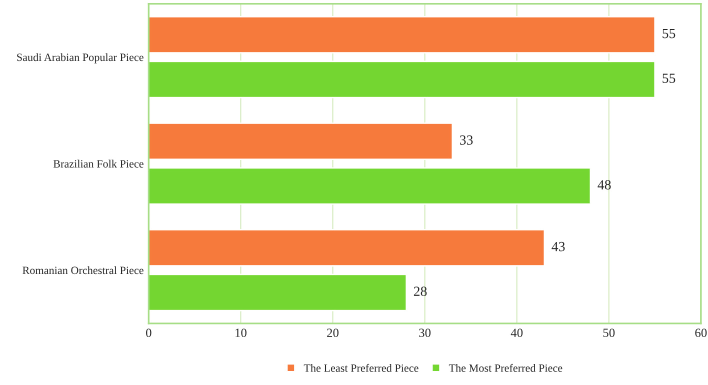 This screenshot has width=708, height=385. What do you see at coordinates (505, 368) in the screenshot?
I see `legend-label: The Most Preferred Piece` at bounding box center [505, 368].